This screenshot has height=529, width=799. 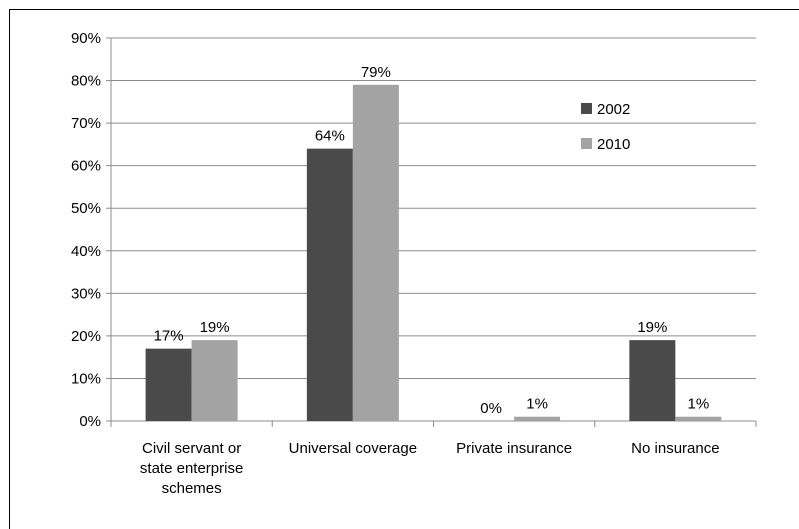 What do you see at coordinates (86, 38) in the screenshot?
I see `y-tick-label: 90%` at bounding box center [86, 38].